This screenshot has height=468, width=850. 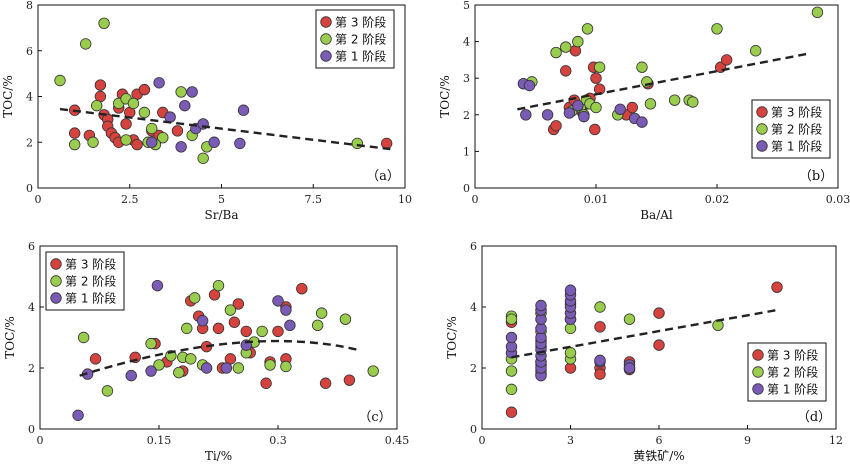 What do you see at coordinates (466, 78) in the screenshot?
I see `y-tick-label: 3` at bounding box center [466, 78].